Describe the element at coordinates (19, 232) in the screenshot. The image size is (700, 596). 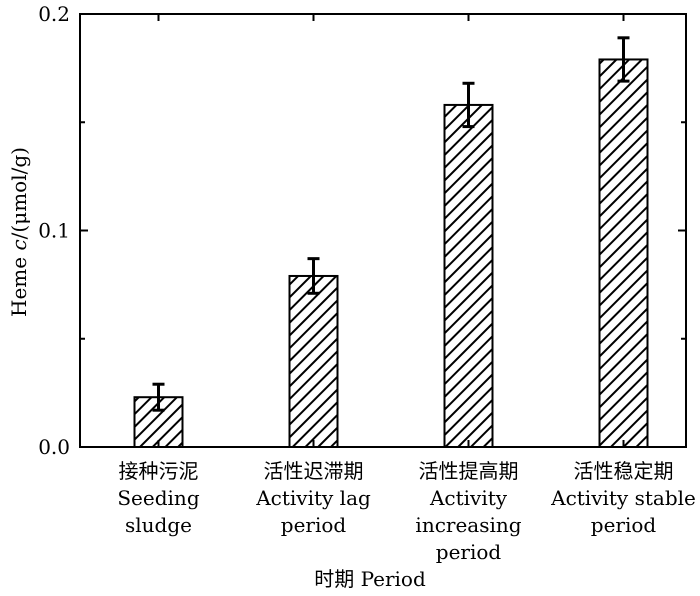
I see `y-axis-title: Heme c/(μmol/g)` at that location.